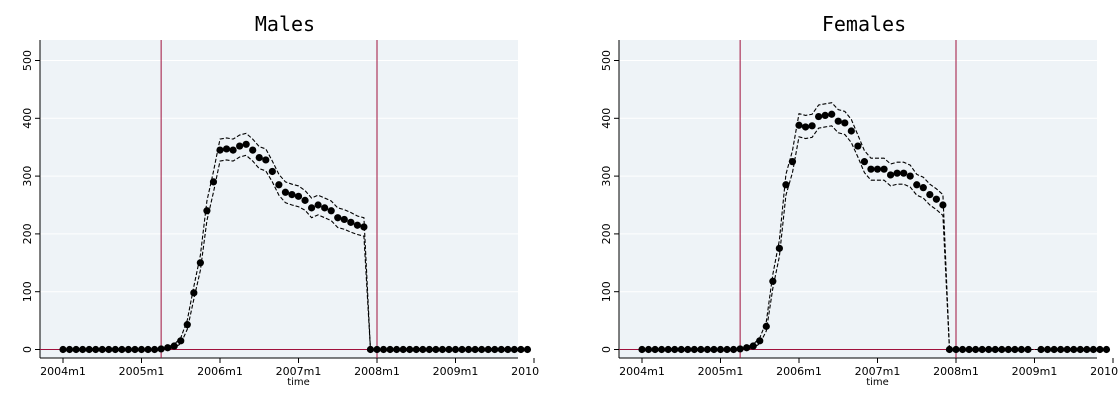 Image resolution: width=1119 pixels, height=404 pixels. I want to click on x-tick-label: 2005m1, so click(721, 371).